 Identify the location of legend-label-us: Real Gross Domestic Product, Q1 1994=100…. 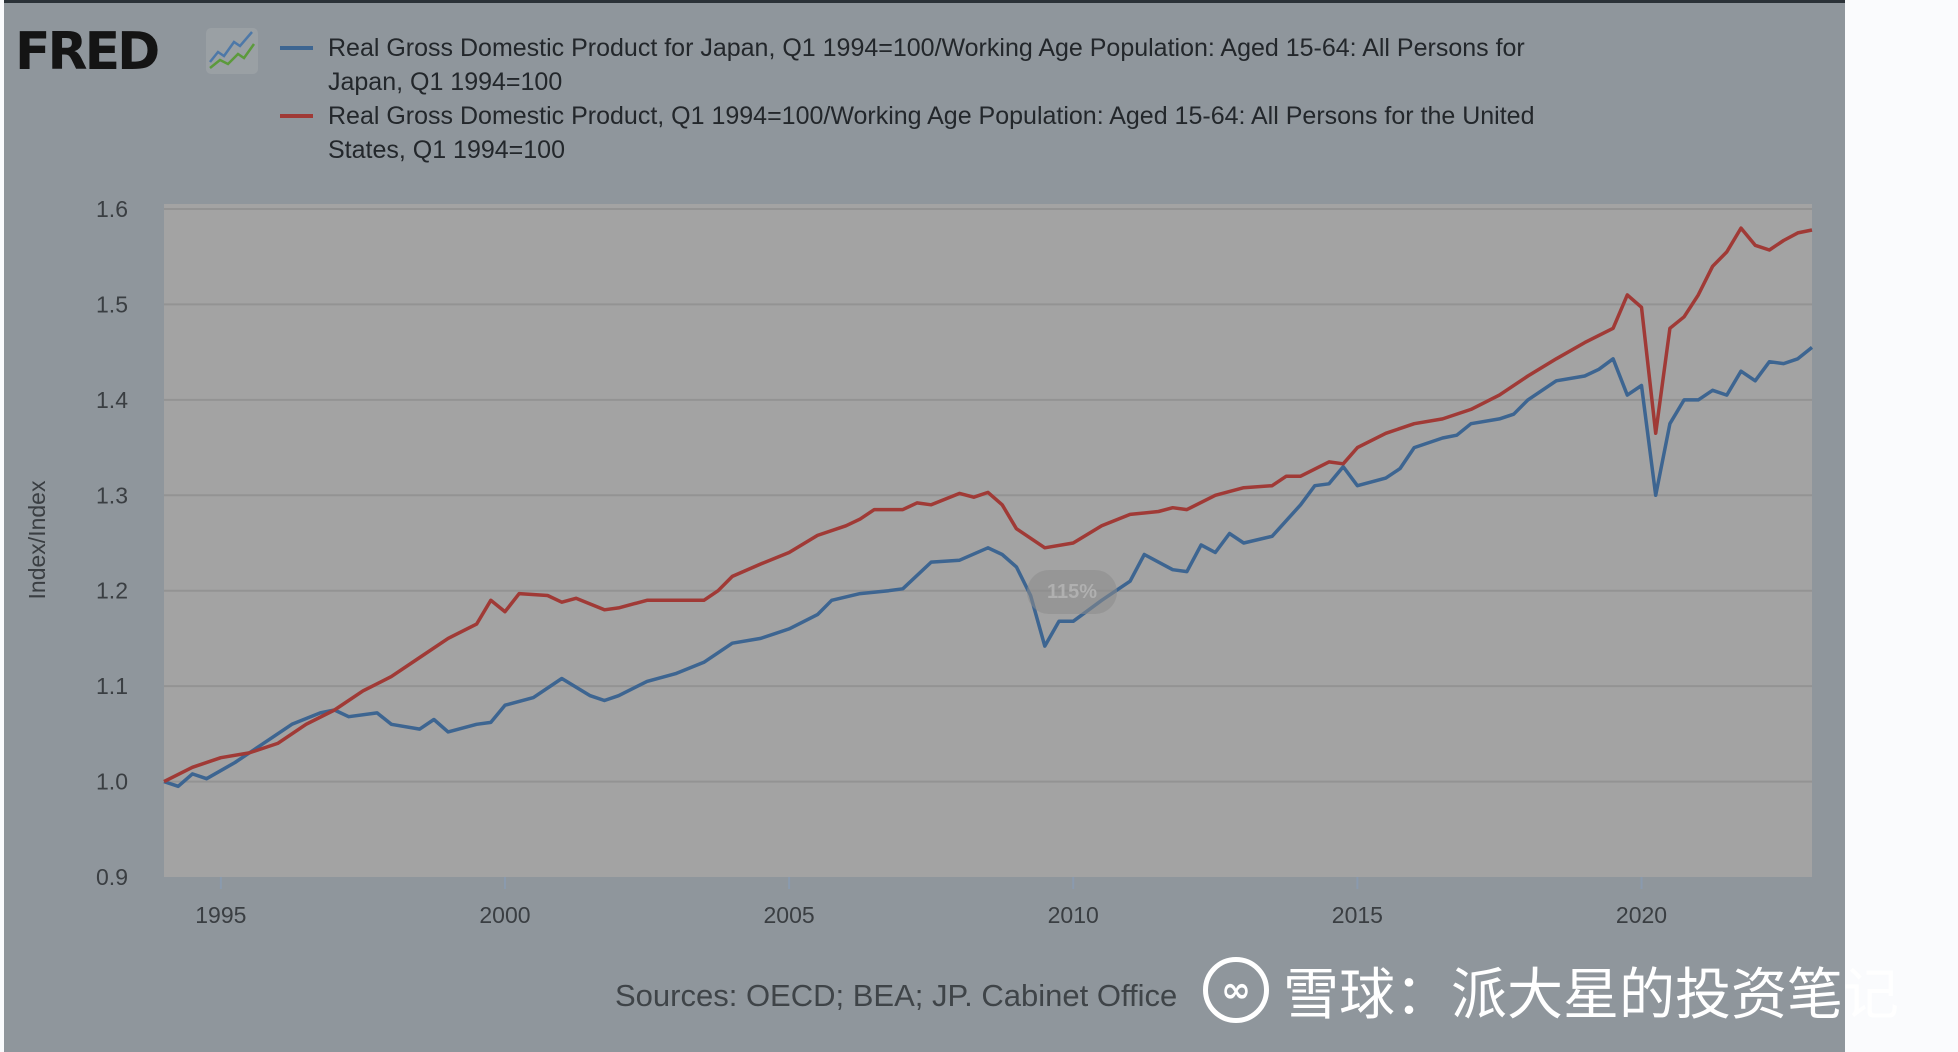
(931, 133).